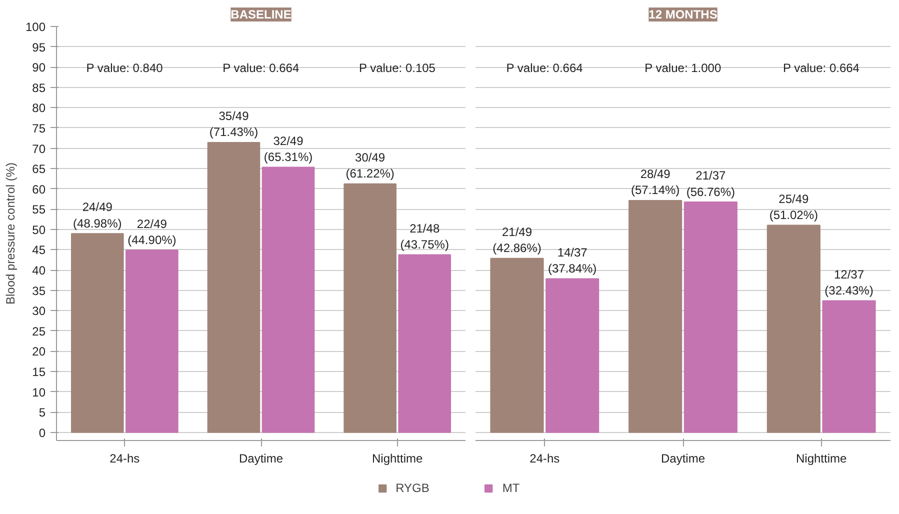 This screenshot has height=514, width=899. What do you see at coordinates (261, 15) in the screenshot?
I see `chart-title: BASELINE` at bounding box center [261, 15].